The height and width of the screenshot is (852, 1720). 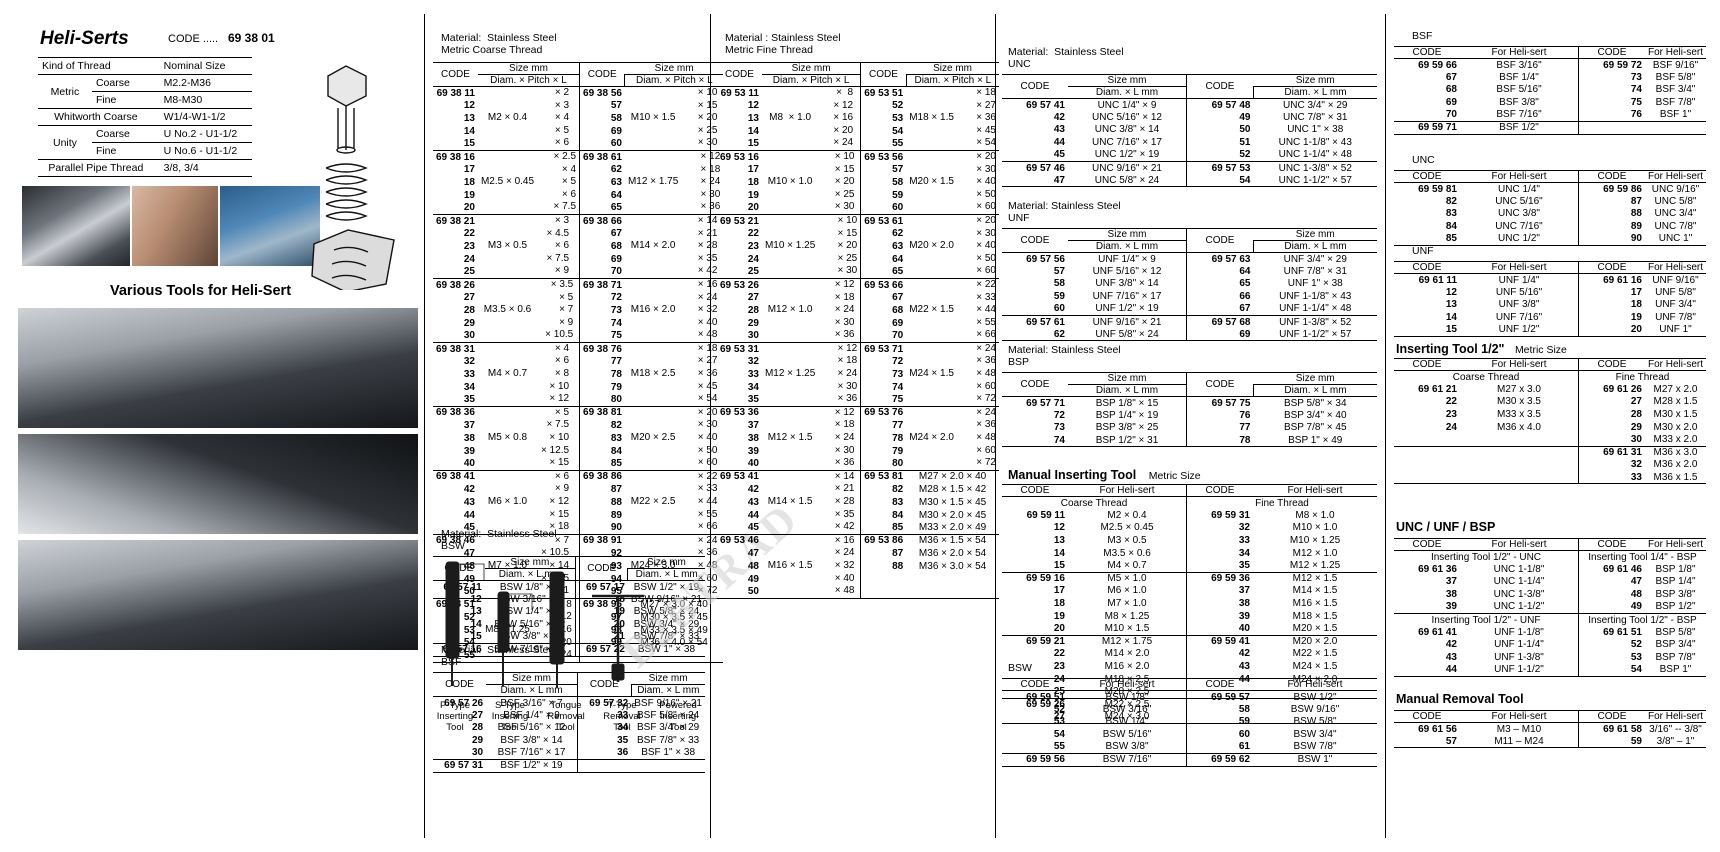 What do you see at coordinates (769, 50) in the screenshot?
I see `metric-fine-subtitle: Metric Fine Thread` at bounding box center [769, 50].